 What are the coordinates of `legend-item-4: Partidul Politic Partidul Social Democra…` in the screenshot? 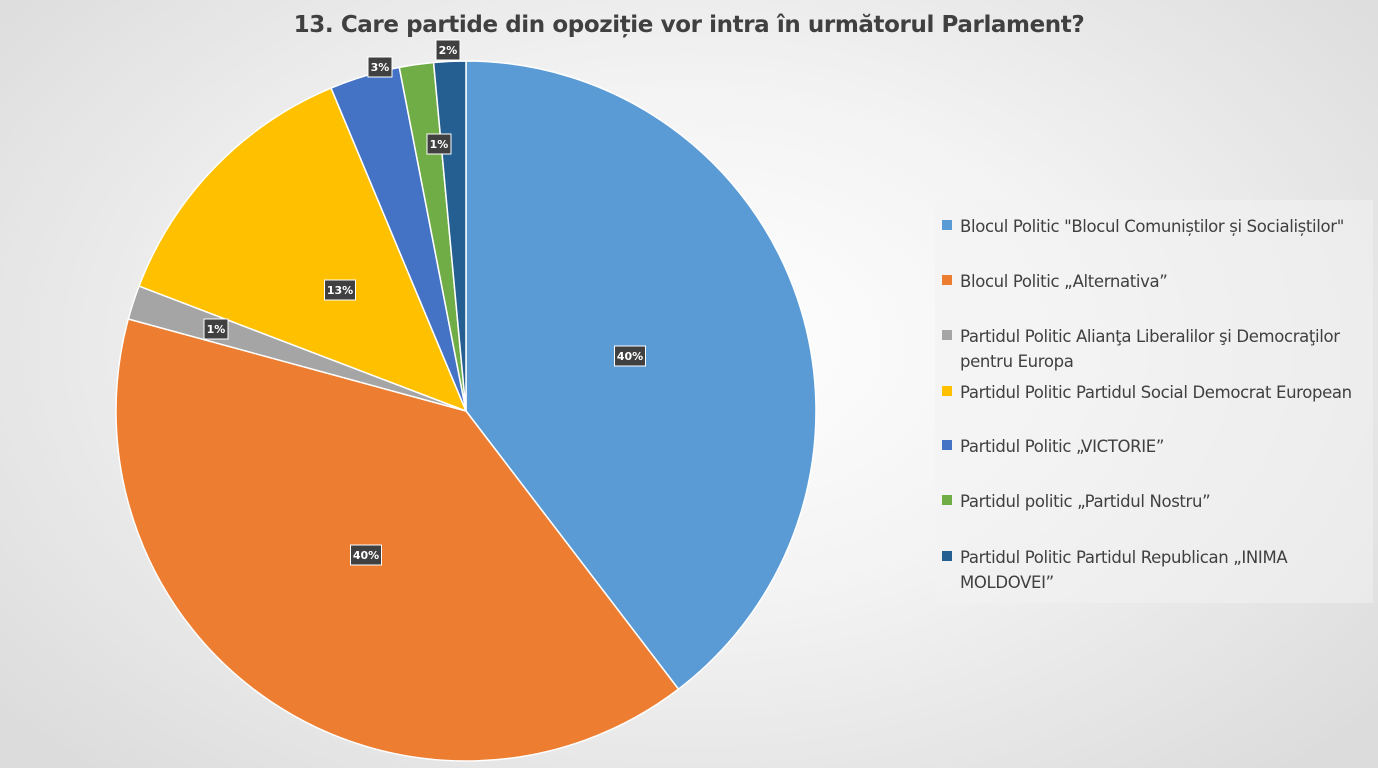 It's located at (1154, 392).